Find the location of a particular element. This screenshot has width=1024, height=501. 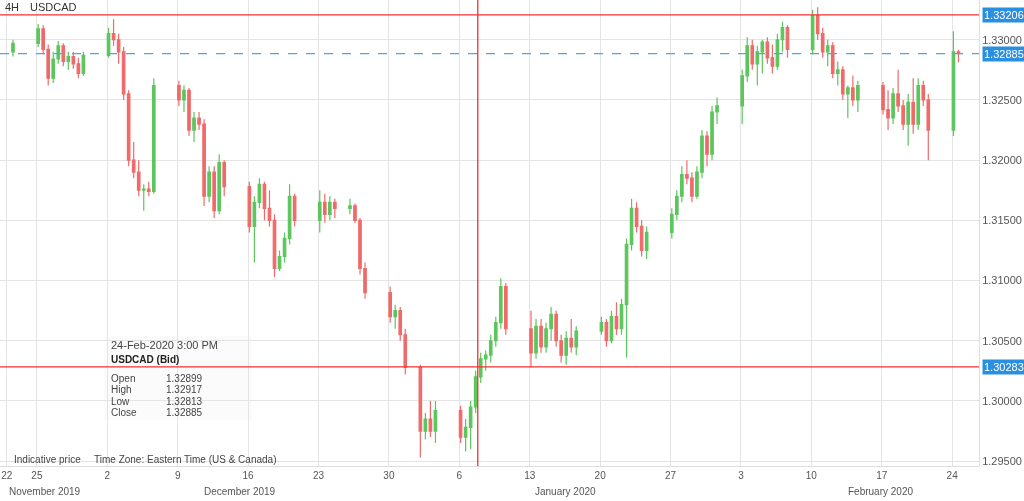

annotation: Close is located at coordinates (124, 412).